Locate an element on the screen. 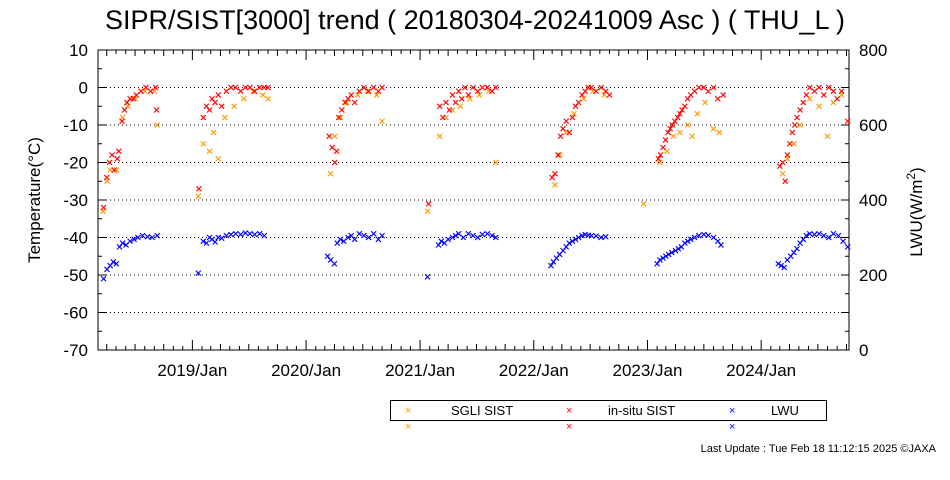 The height and width of the screenshot is (480, 950). legend: × × SGLI SIST × × in-situ SIST × × LWU is located at coordinates (608, 416).